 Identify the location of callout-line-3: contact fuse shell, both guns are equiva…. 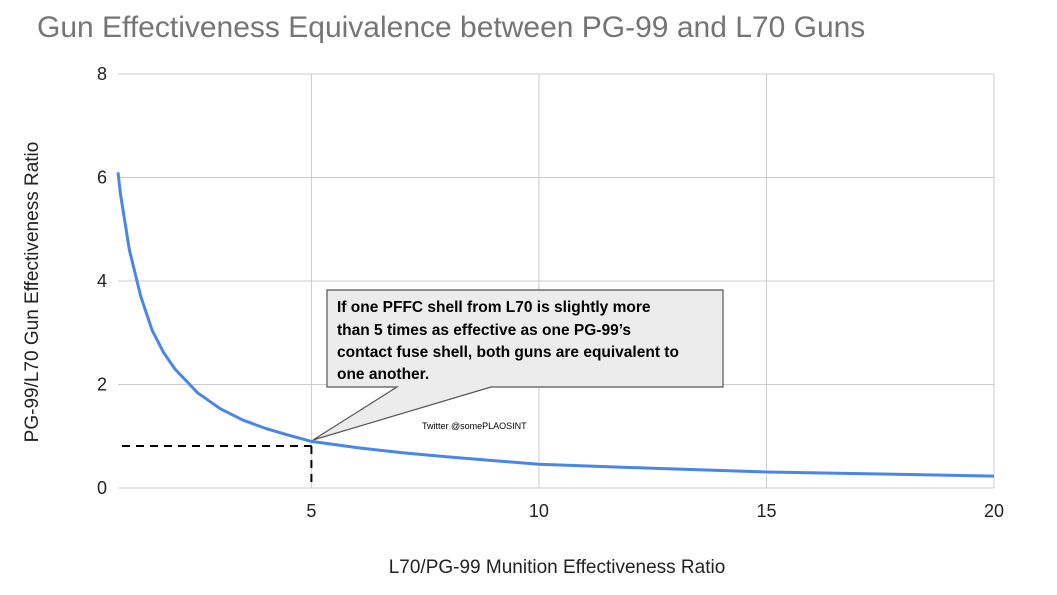
(508, 352).